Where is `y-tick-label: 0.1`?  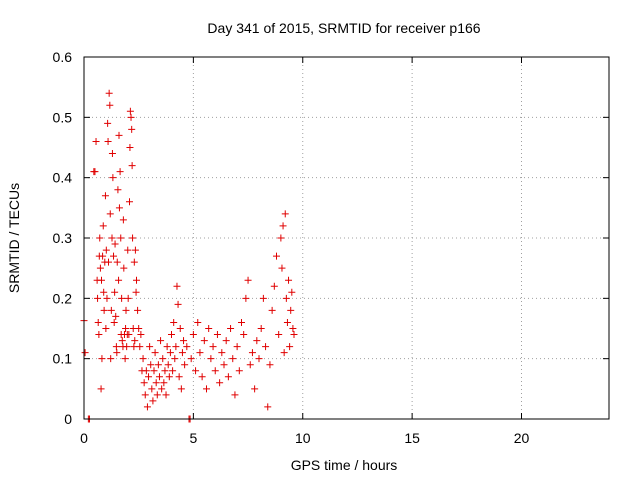 y-tick-label: 0.1 is located at coordinates (63, 359).